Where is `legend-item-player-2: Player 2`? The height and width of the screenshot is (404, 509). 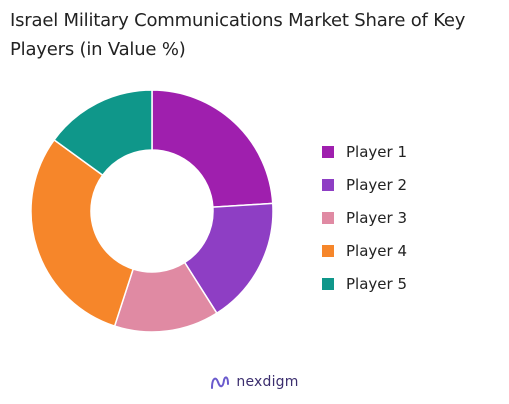
legend-item-player-2: Player 2 is located at coordinates (364, 184).